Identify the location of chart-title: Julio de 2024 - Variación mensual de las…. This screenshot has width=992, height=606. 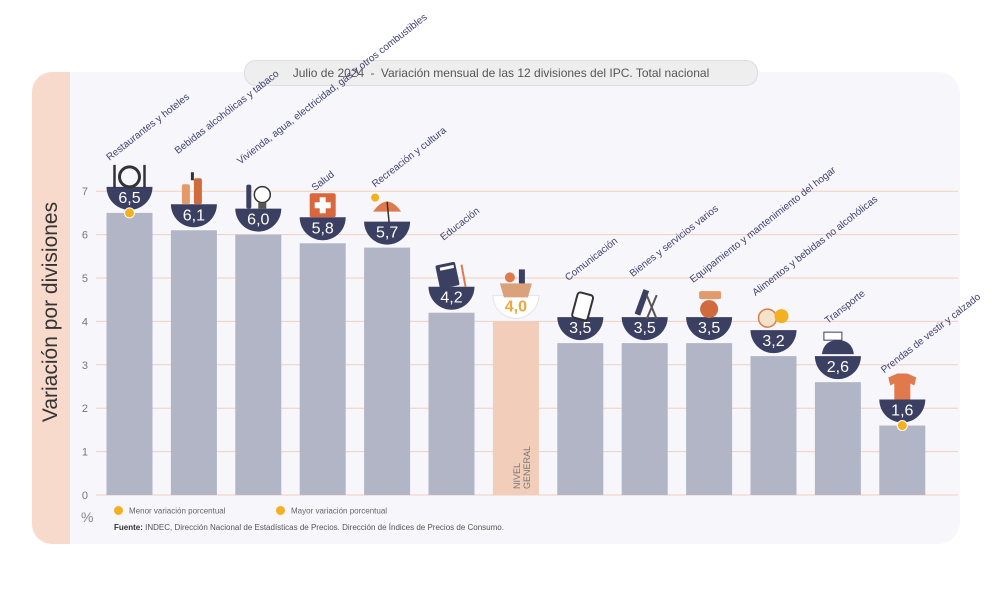
(501, 73).